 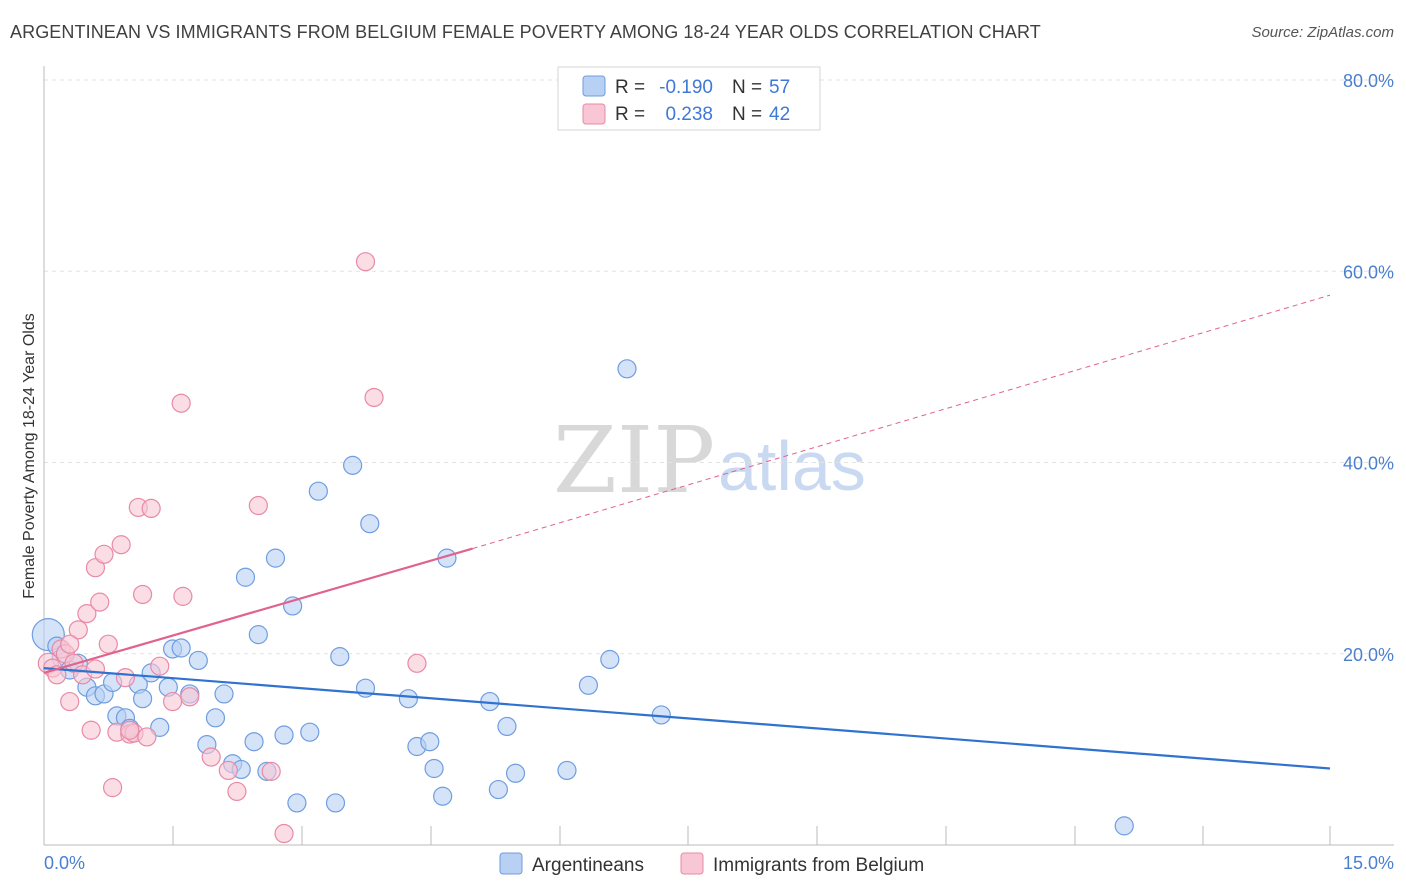 I want to click on bottom-legend-swatch-argentineans, so click(x=511, y=863).